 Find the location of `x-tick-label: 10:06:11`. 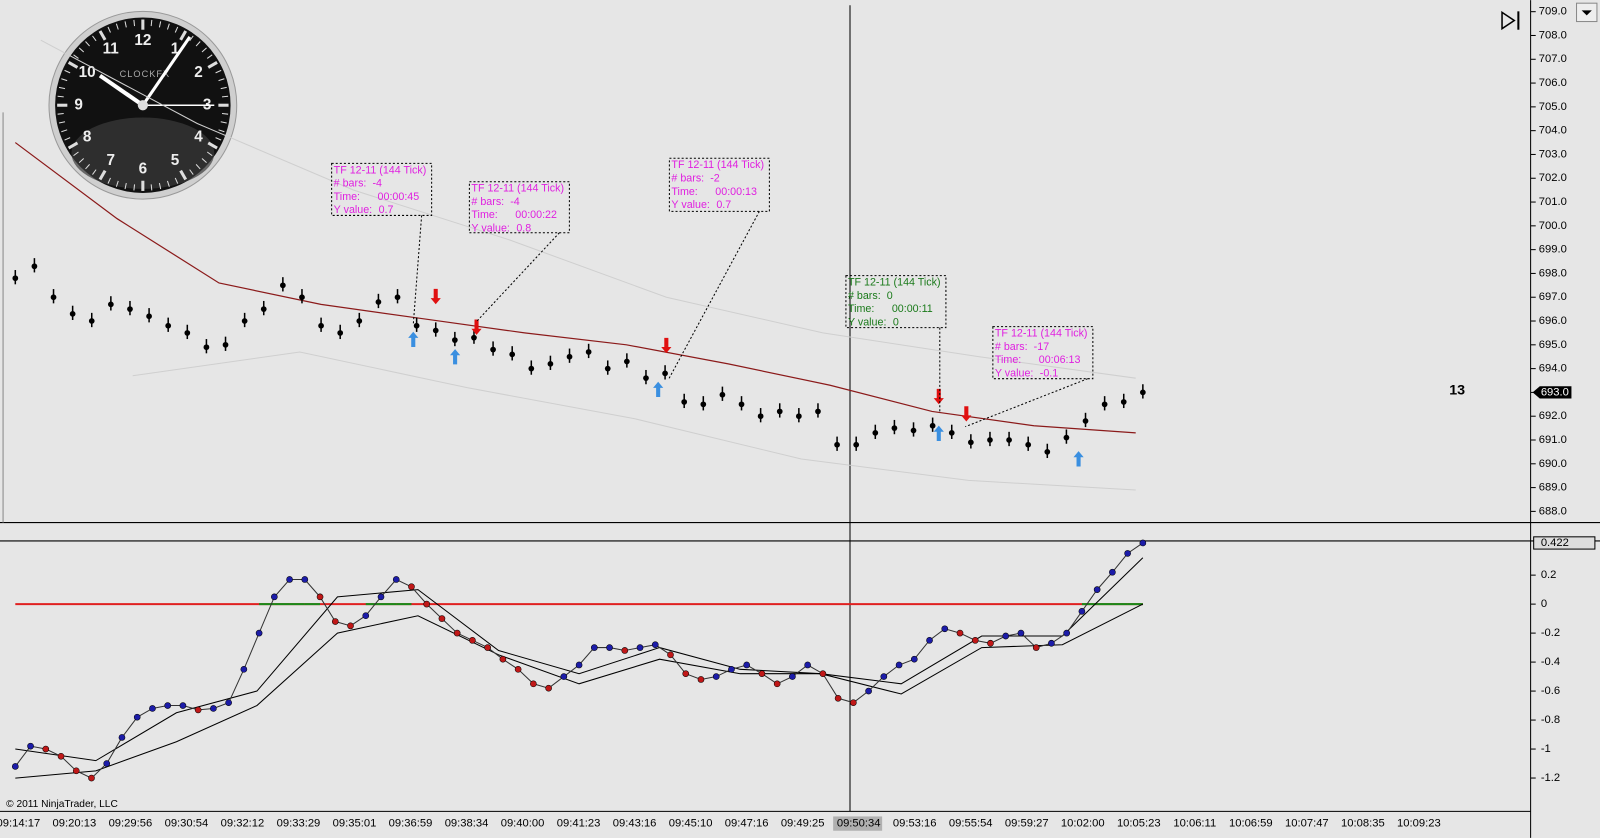

x-tick-label: 10:06:11 is located at coordinates (1194, 824).